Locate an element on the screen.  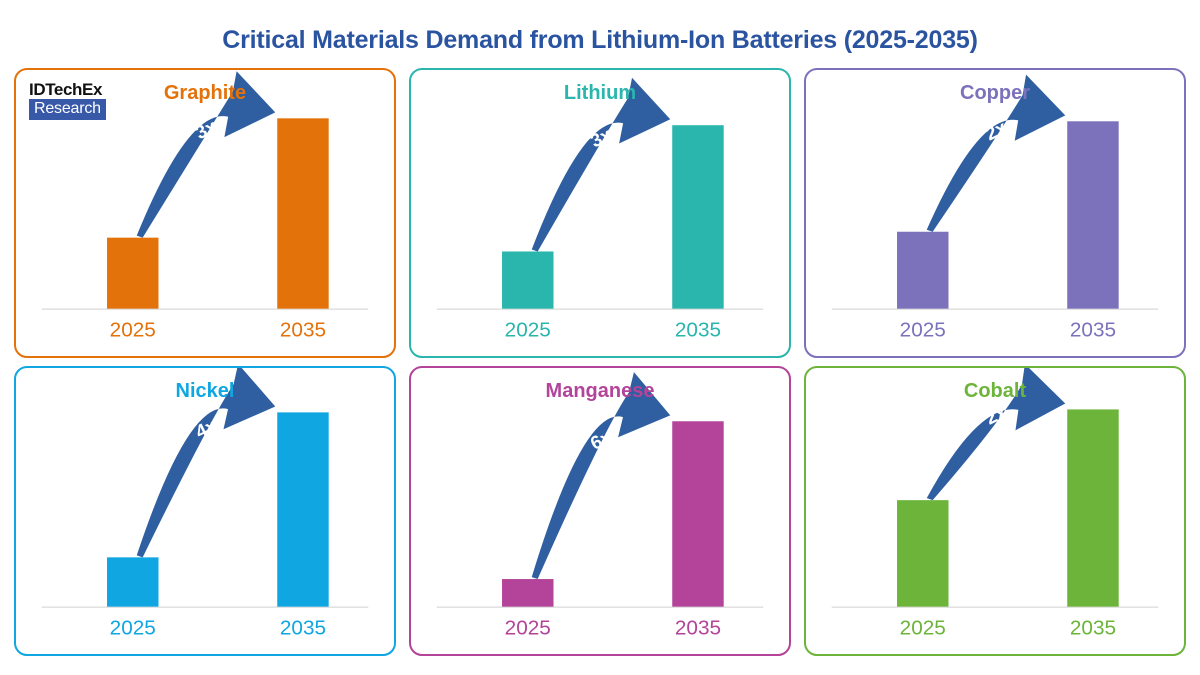
logo-top-text: IDTechEx is located at coordinates (66, 89).